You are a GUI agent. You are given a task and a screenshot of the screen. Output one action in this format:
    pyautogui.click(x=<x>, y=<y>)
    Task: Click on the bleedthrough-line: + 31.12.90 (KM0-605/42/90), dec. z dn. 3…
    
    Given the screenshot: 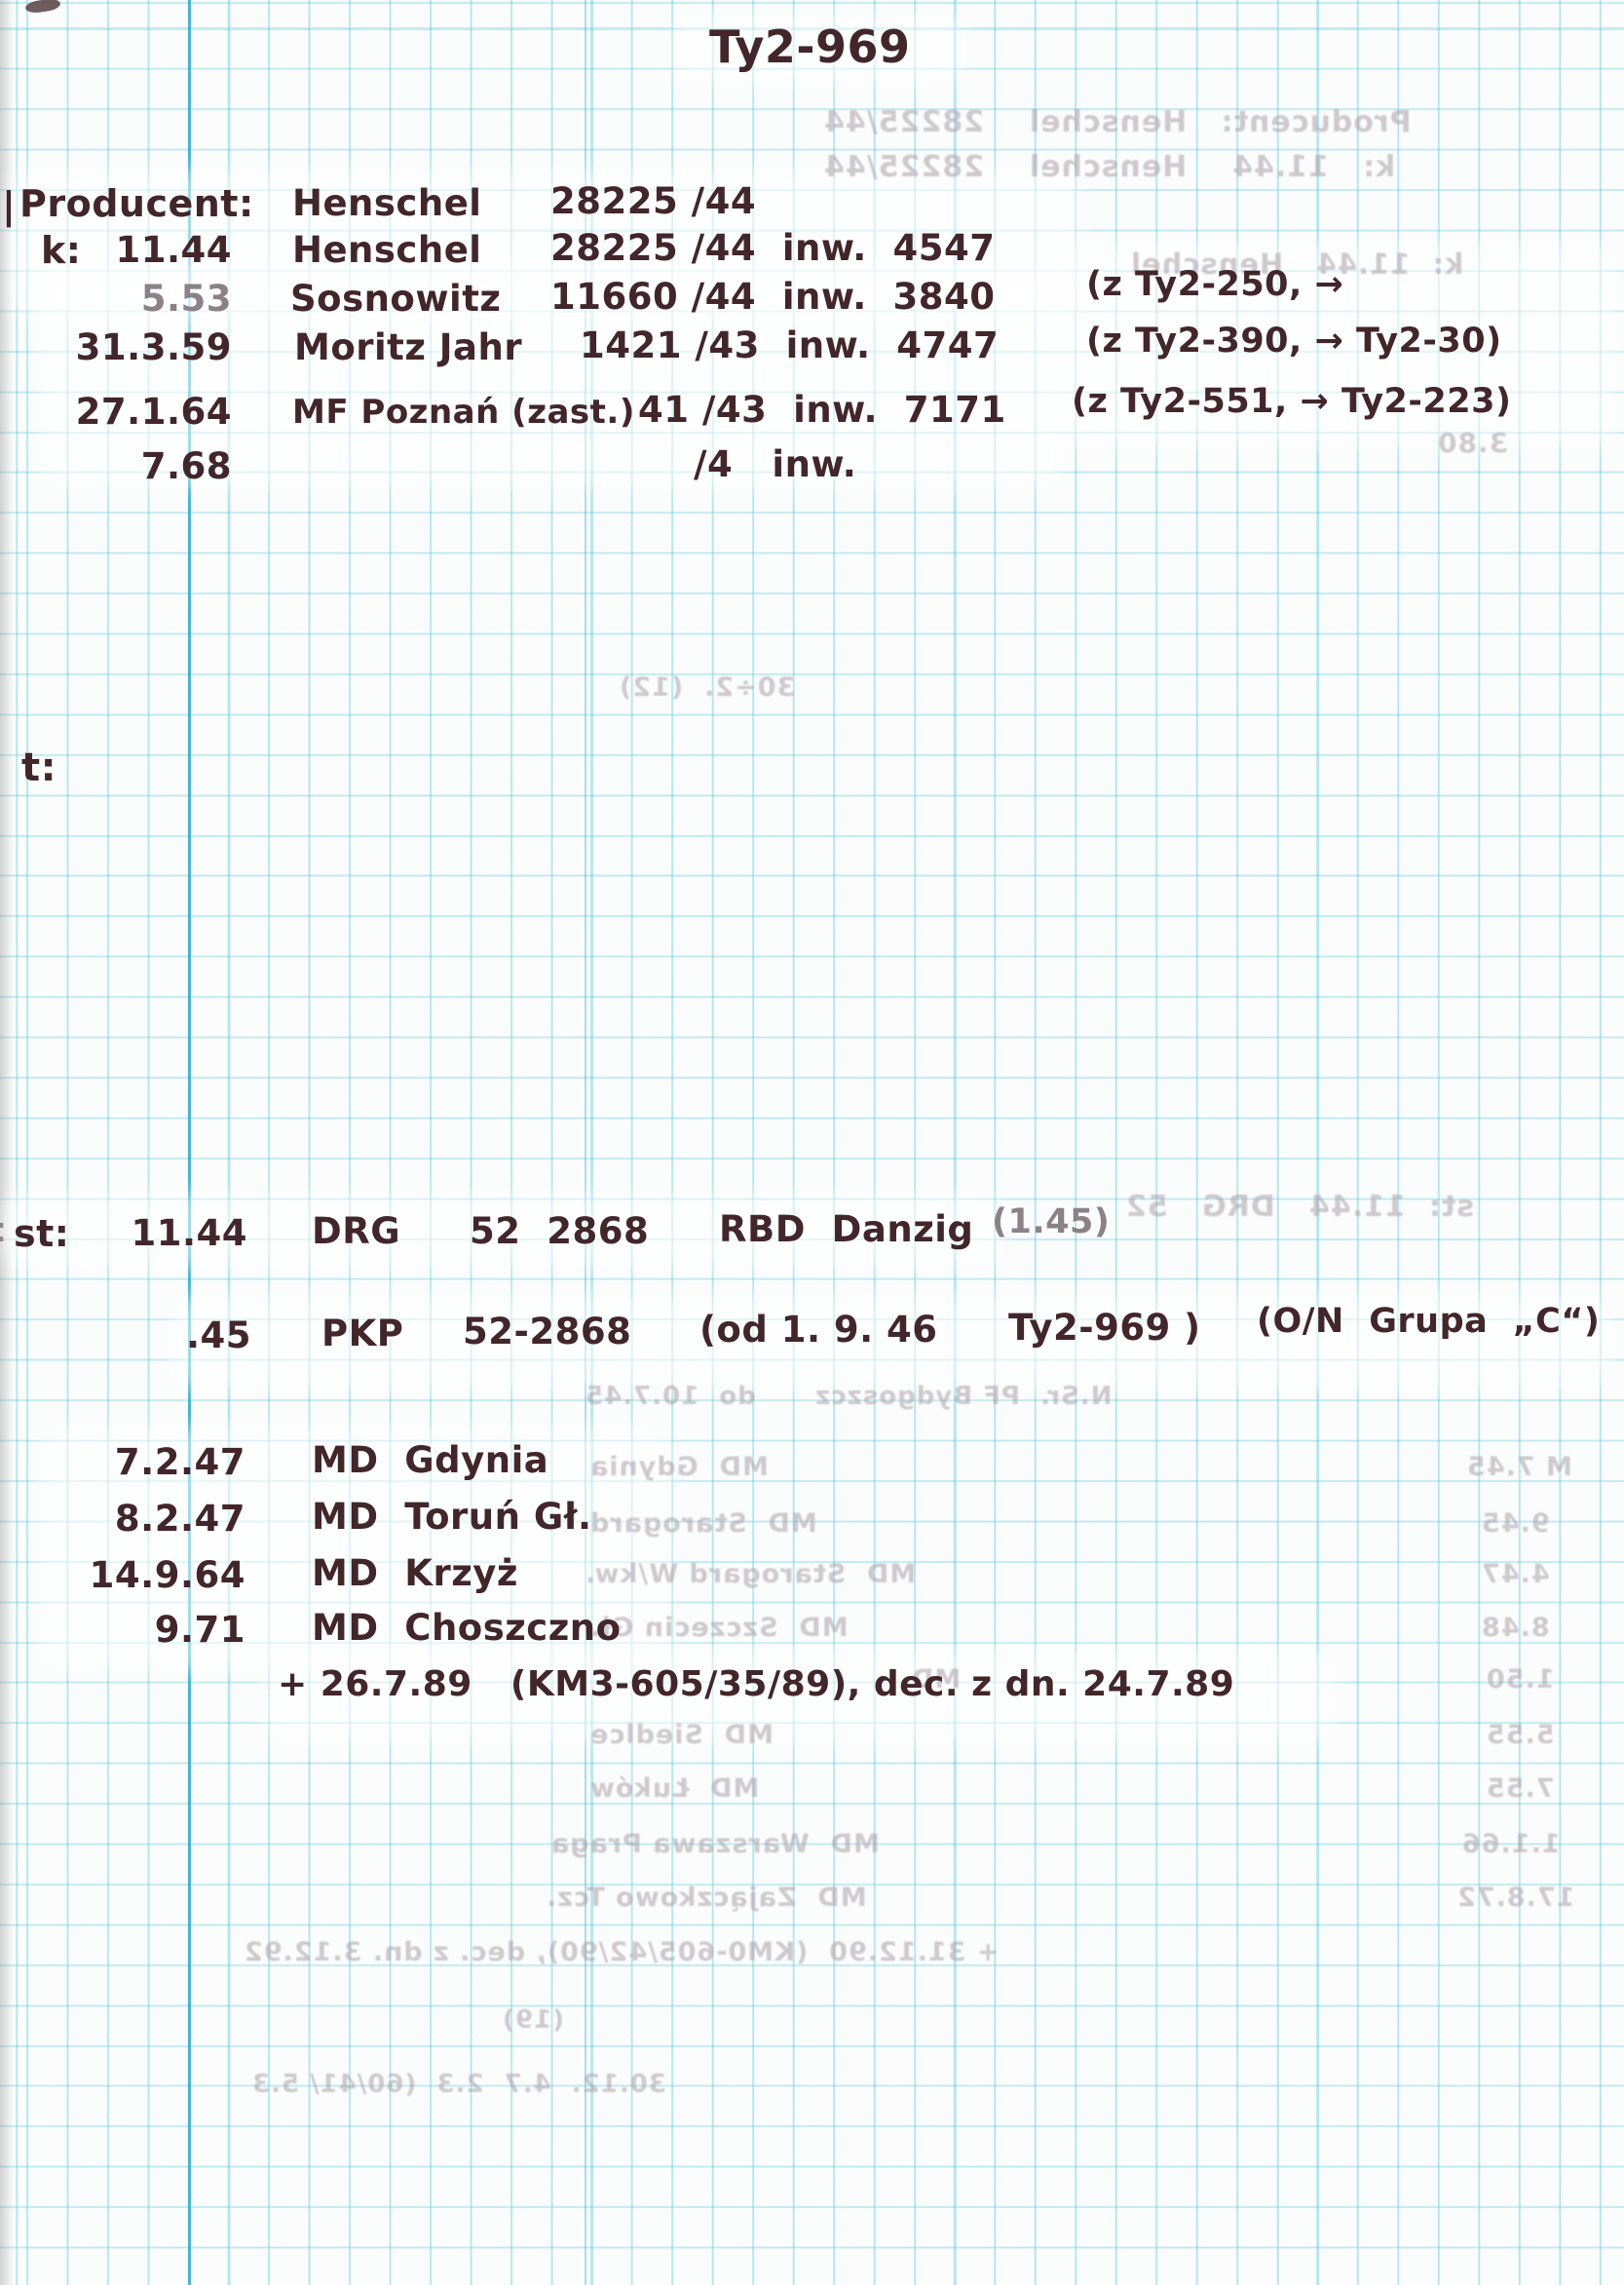 What is the action you would take?
    pyautogui.click(x=622, y=1952)
    